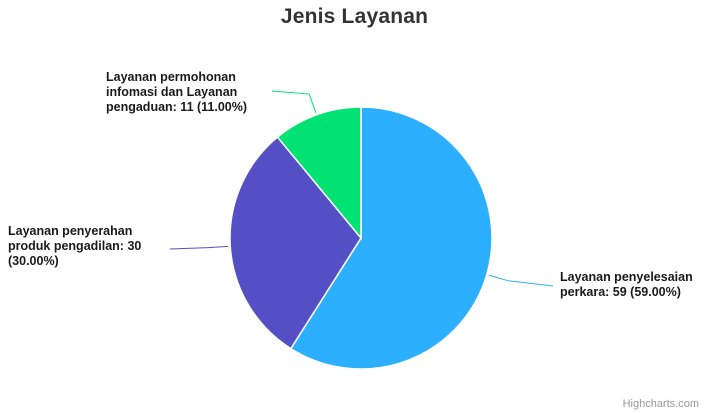 The height and width of the screenshot is (413, 709). I want to click on highcharts-credits: Highcharts.com, so click(660, 404).